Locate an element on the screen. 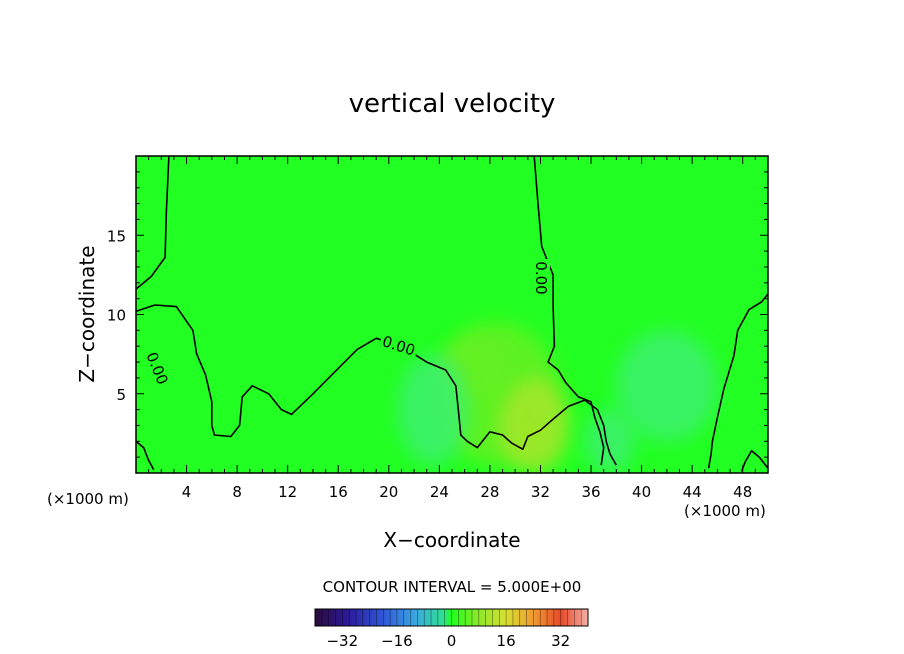 This screenshot has width=904, height=654. x-tick-label: 20 is located at coordinates (388, 492).